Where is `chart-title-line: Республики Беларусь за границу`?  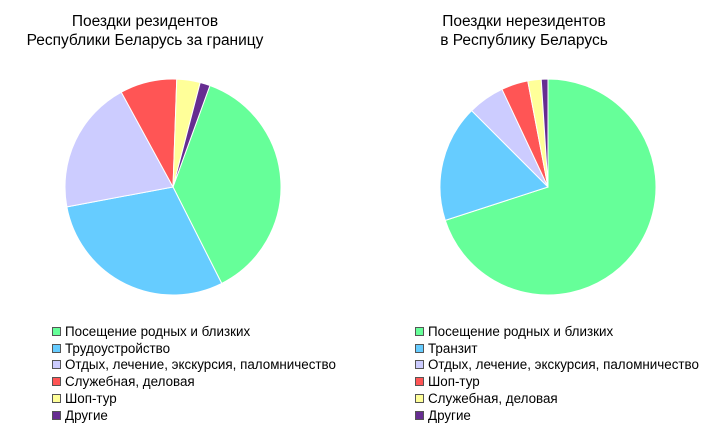
chart-title-line: Республики Беларусь за границу is located at coordinates (145, 40).